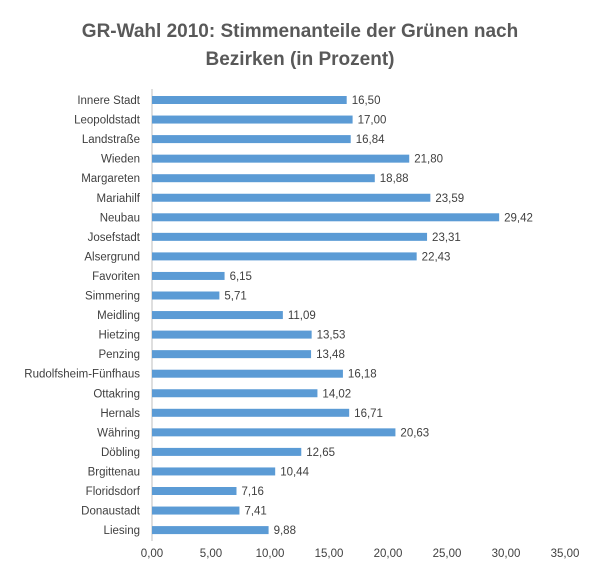  What do you see at coordinates (235, 297) in the screenshot?
I see `data-label: 5,71` at bounding box center [235, 297].